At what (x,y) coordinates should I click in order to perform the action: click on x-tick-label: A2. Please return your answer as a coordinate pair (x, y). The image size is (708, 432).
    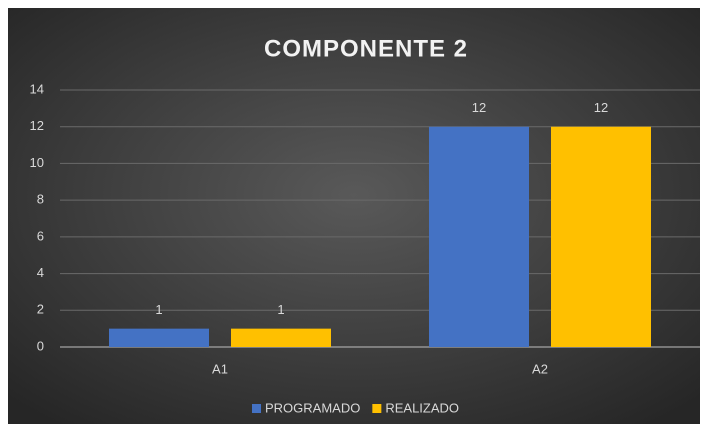
    Looking at the image, I should click on (540, 368).